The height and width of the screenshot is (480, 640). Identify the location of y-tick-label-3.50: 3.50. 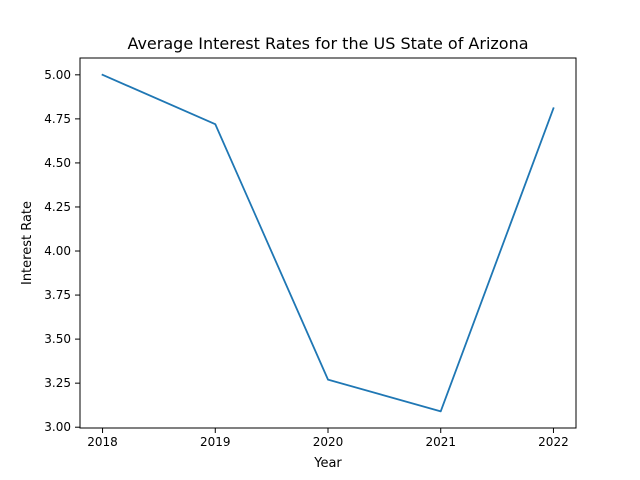
(57, 339).